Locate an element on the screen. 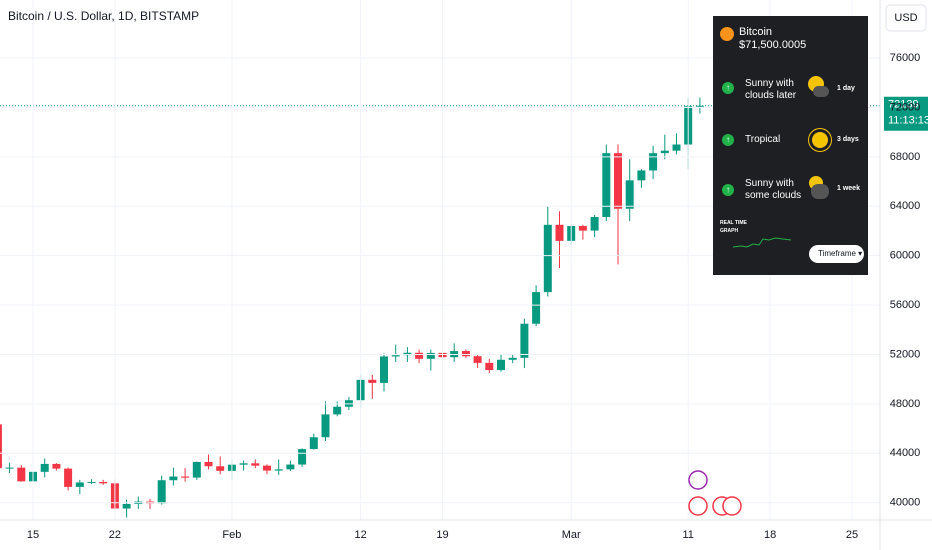 This screenshot has width=932, height=550. y-tick-label: 52000 is located at coordinates (905, 354).